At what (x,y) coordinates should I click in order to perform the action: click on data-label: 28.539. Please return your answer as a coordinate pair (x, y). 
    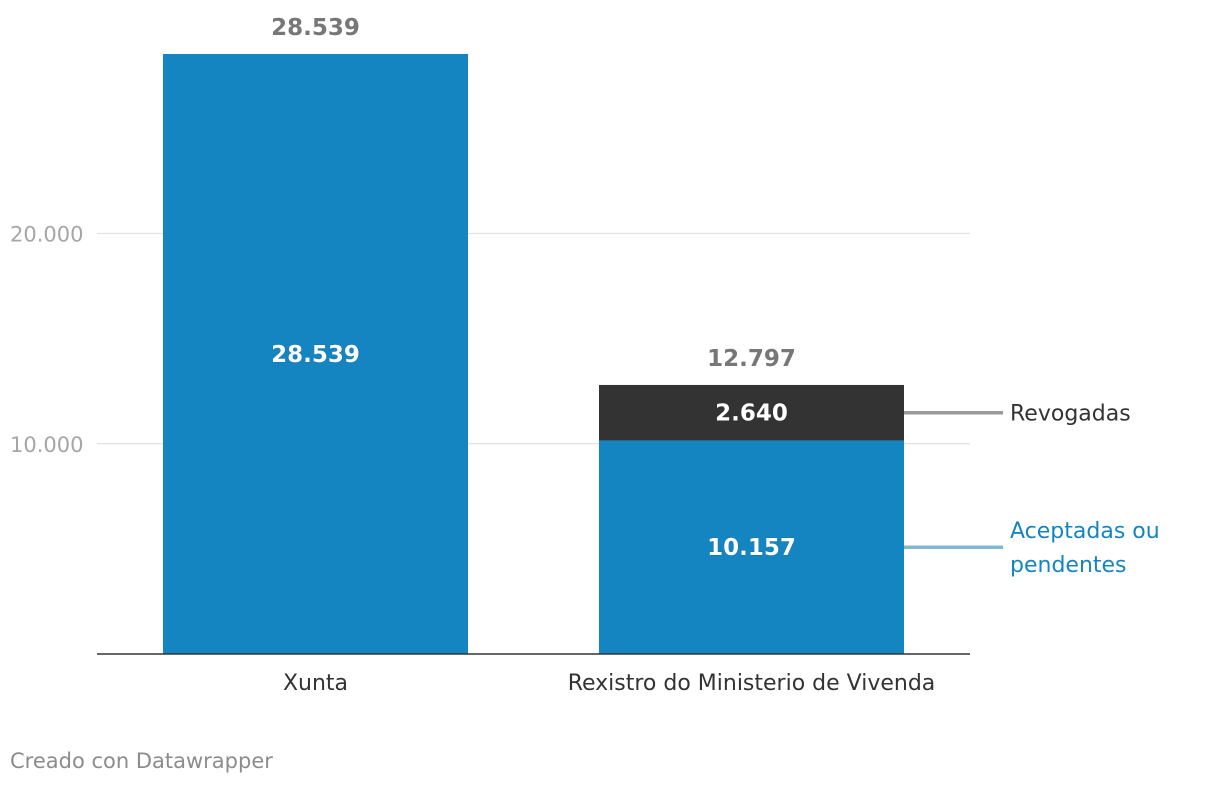
    Looking at the image, I should click on (315, 355).